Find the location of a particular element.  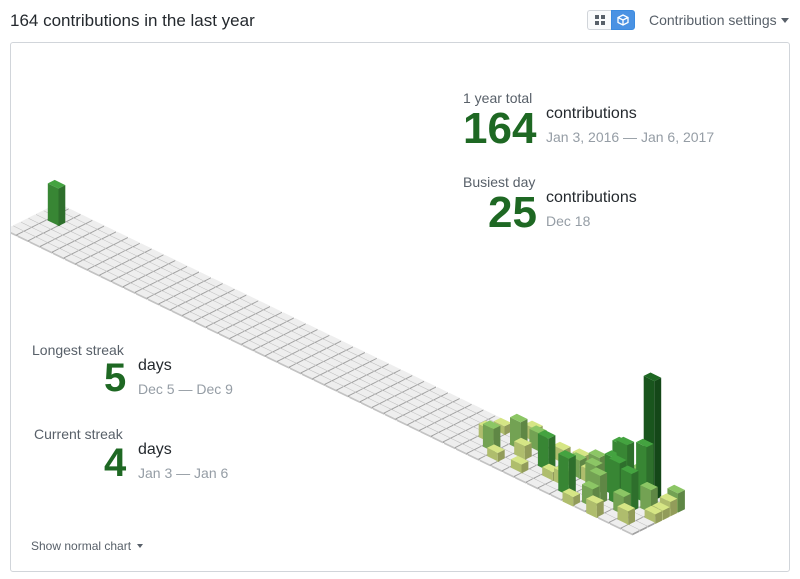

contribution-settings-dropdown: Contribution settings is located at coordinates (719, 20).